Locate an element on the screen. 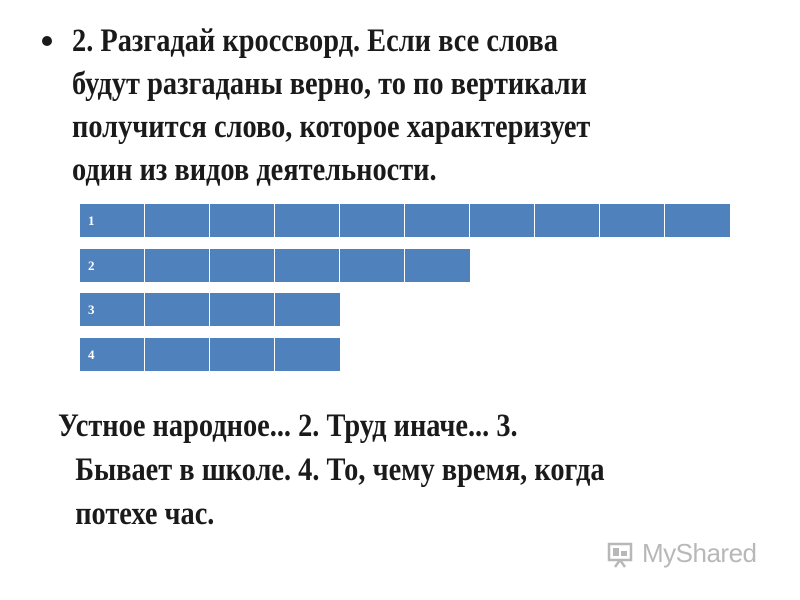 This screenshot has height=600, width=800. row-number: 2 is located at coordinates (91, 265).